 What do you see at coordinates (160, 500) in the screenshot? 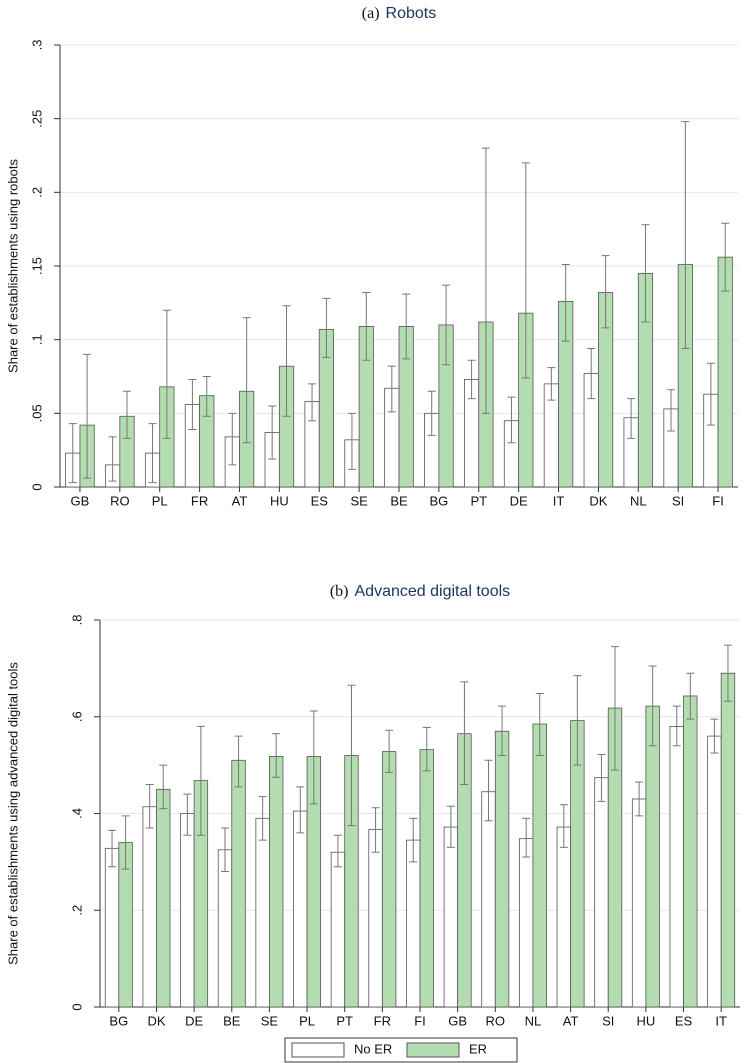
I see `x-tick-label: PL` at bounding box center [160, 500].